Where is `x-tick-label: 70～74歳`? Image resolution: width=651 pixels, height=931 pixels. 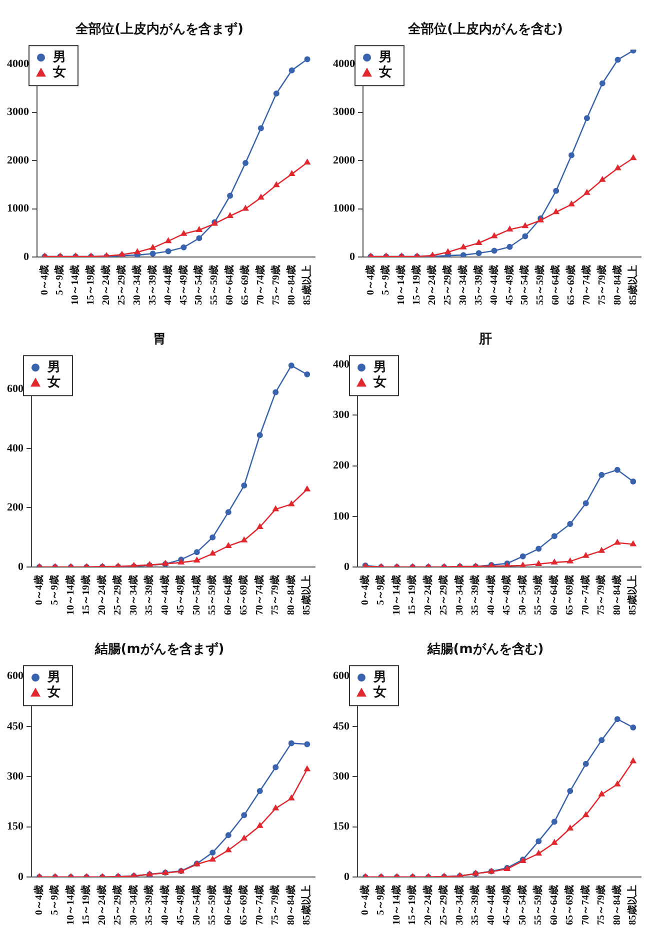 x-tick-label: 70～74歳 is located at coordinates (260, 285).